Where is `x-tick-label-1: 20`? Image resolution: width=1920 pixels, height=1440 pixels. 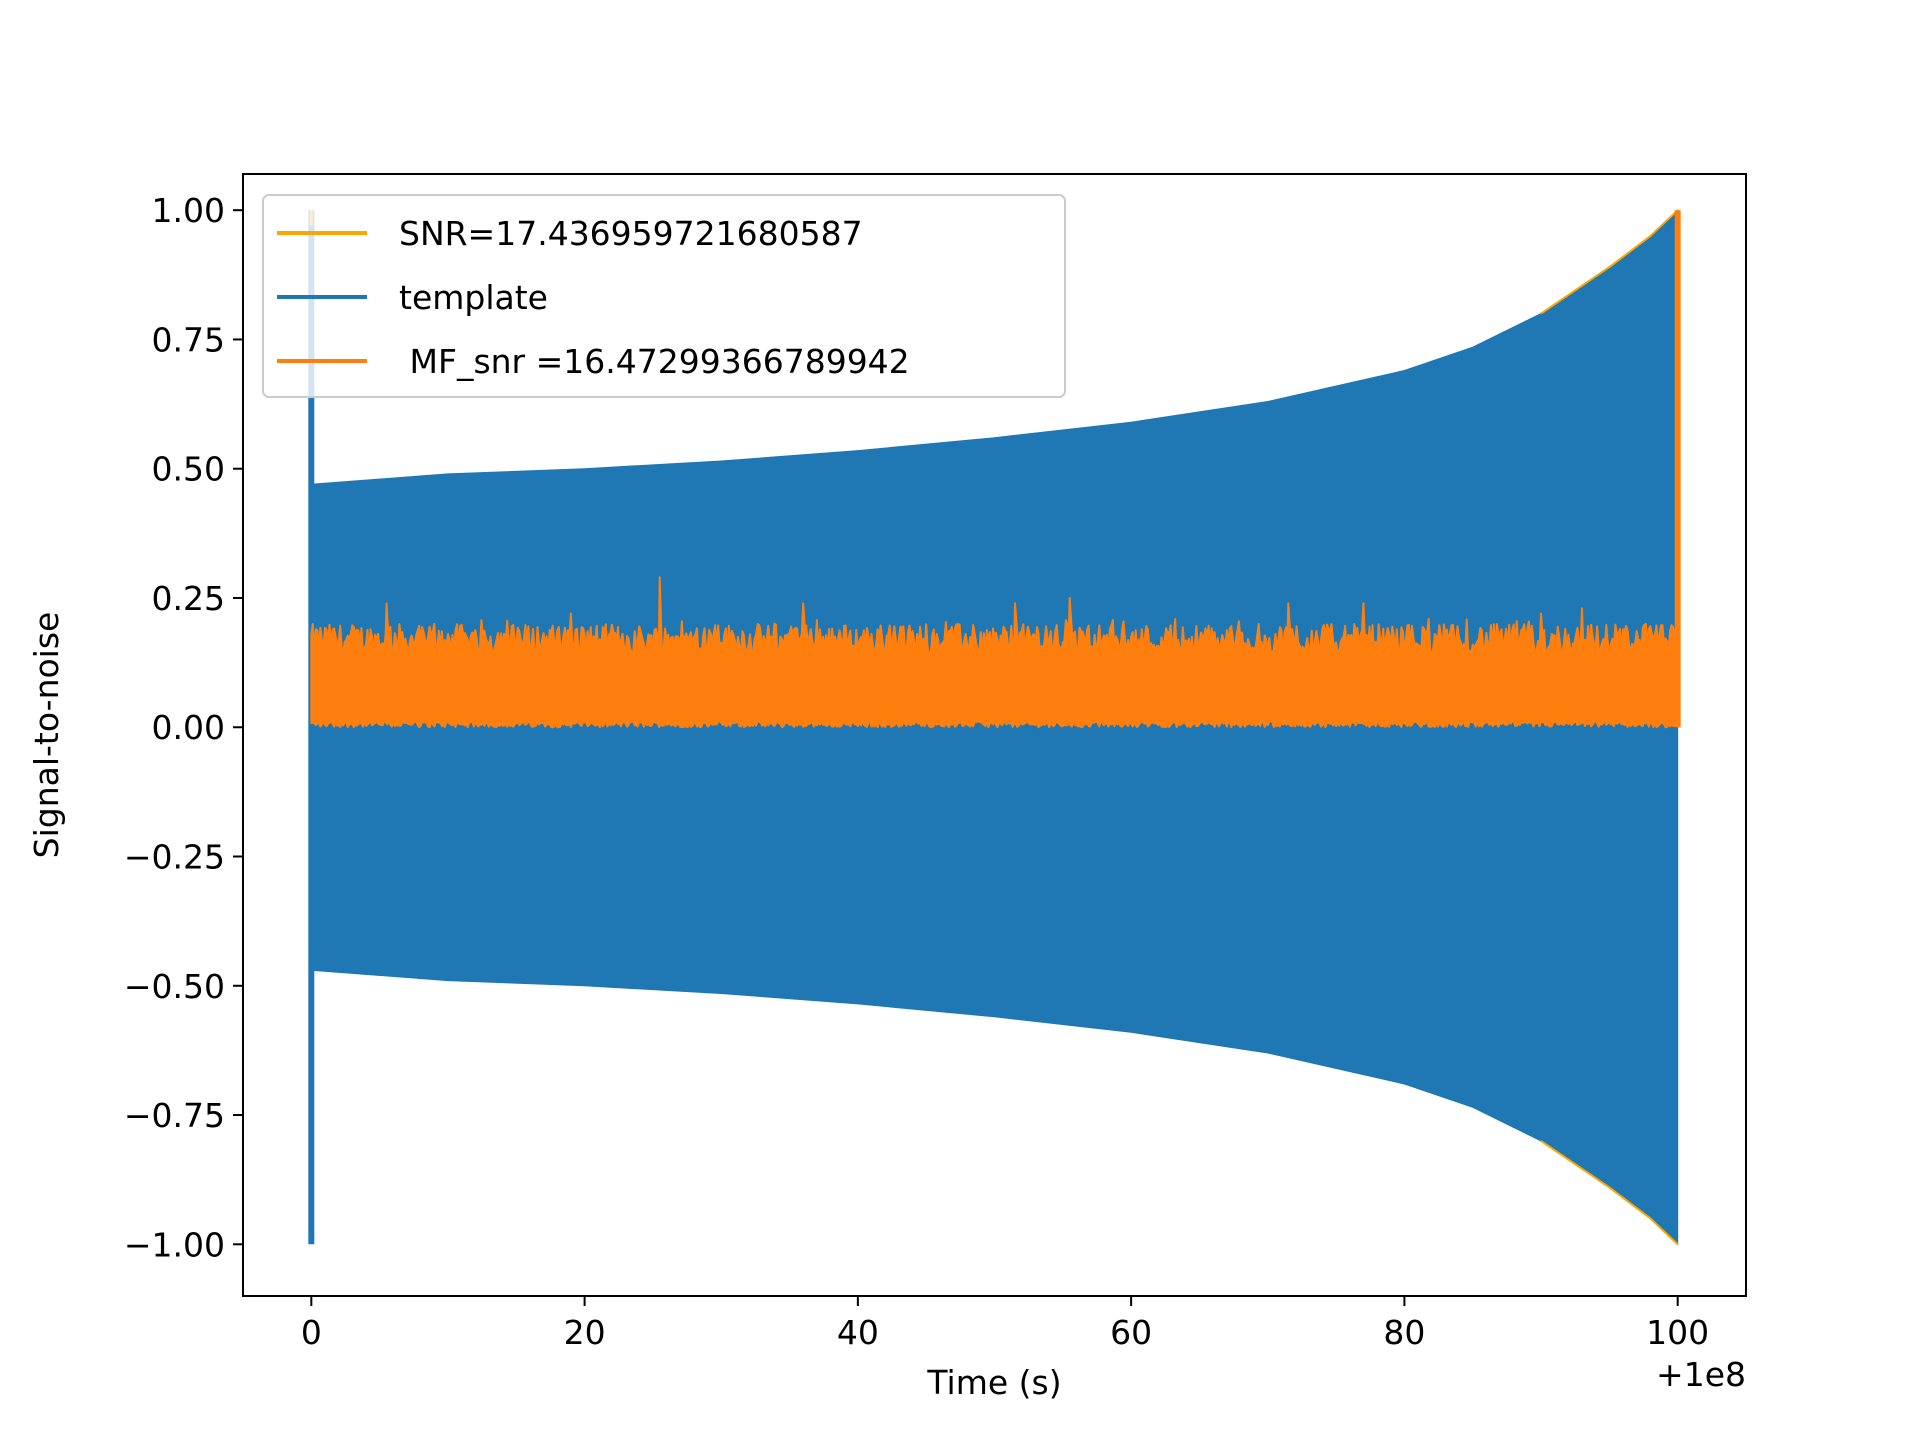
x-tick-label-1: 20 is located at coordinates (585, 1332).